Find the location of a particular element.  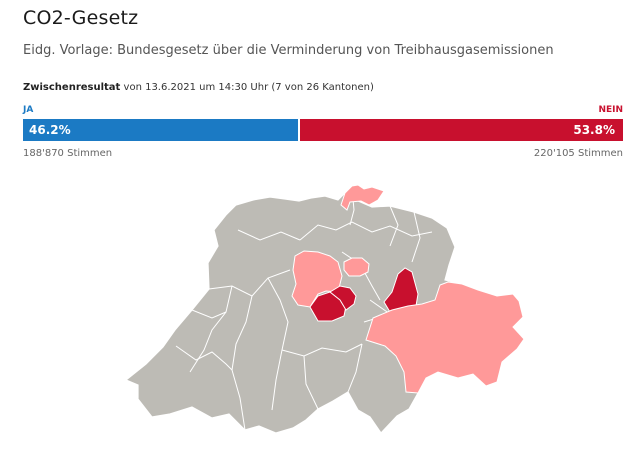

yes-label: JA is located at coordinates (28, 110).